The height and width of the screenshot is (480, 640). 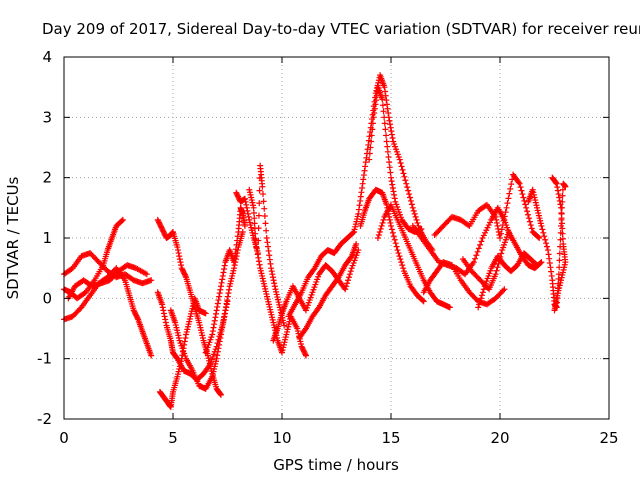 I want to click on y-tick-label: -2, so click(x=44, y=419).